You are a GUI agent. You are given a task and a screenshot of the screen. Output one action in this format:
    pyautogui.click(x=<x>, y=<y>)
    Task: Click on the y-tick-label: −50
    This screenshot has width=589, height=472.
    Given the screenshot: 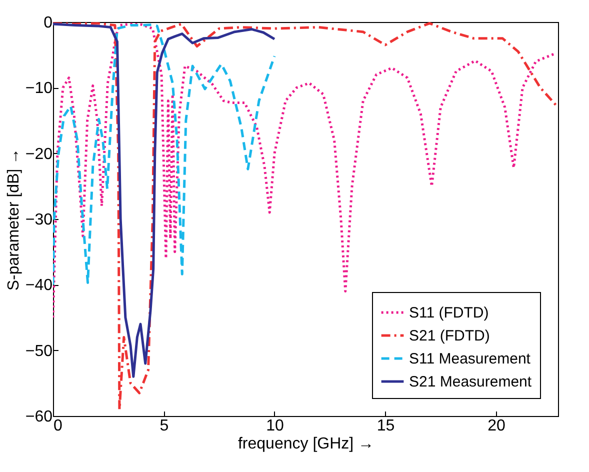 What is the action you would take?
    pyautogui.click(x=39, y=351)
    